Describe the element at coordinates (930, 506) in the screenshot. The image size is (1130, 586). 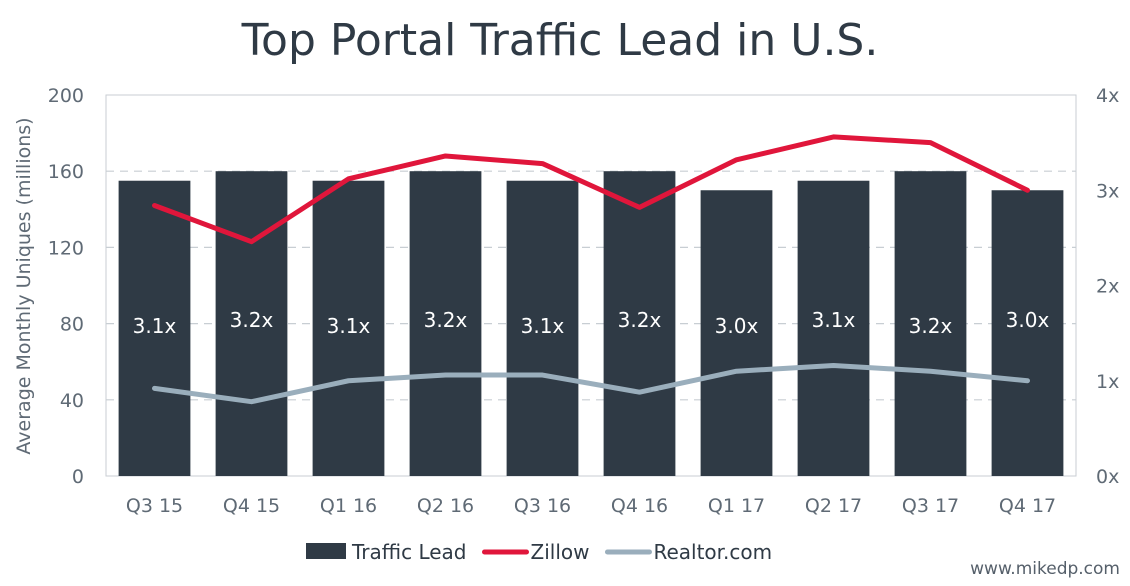
I see `x-tick-label: Q3 17` at that location.